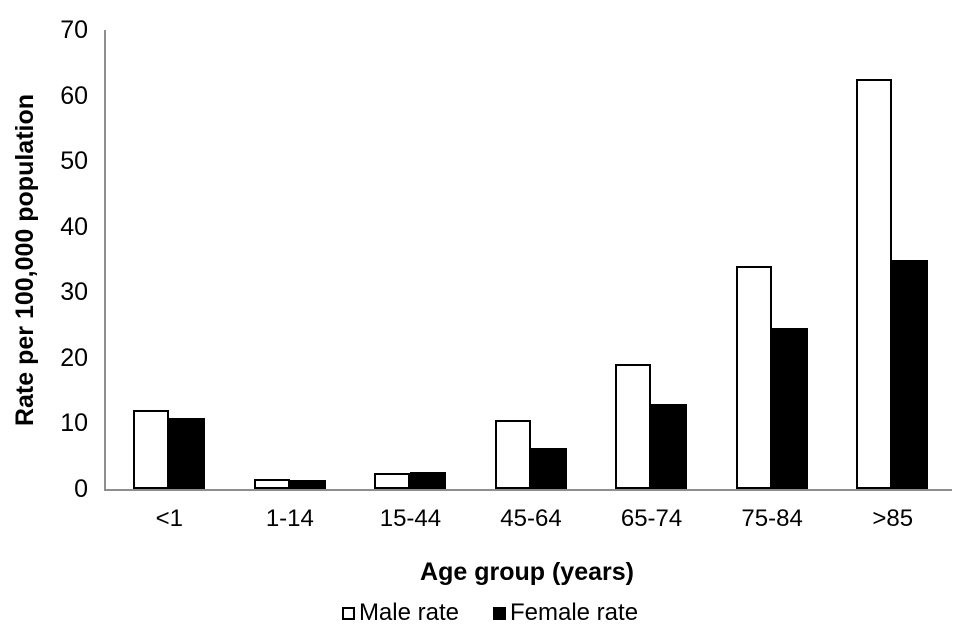 This screenshot has height=640, width=960. Describe the element at coordinates (74, 30) in the screenshot. I see `y-tick-label: 70` at that location.